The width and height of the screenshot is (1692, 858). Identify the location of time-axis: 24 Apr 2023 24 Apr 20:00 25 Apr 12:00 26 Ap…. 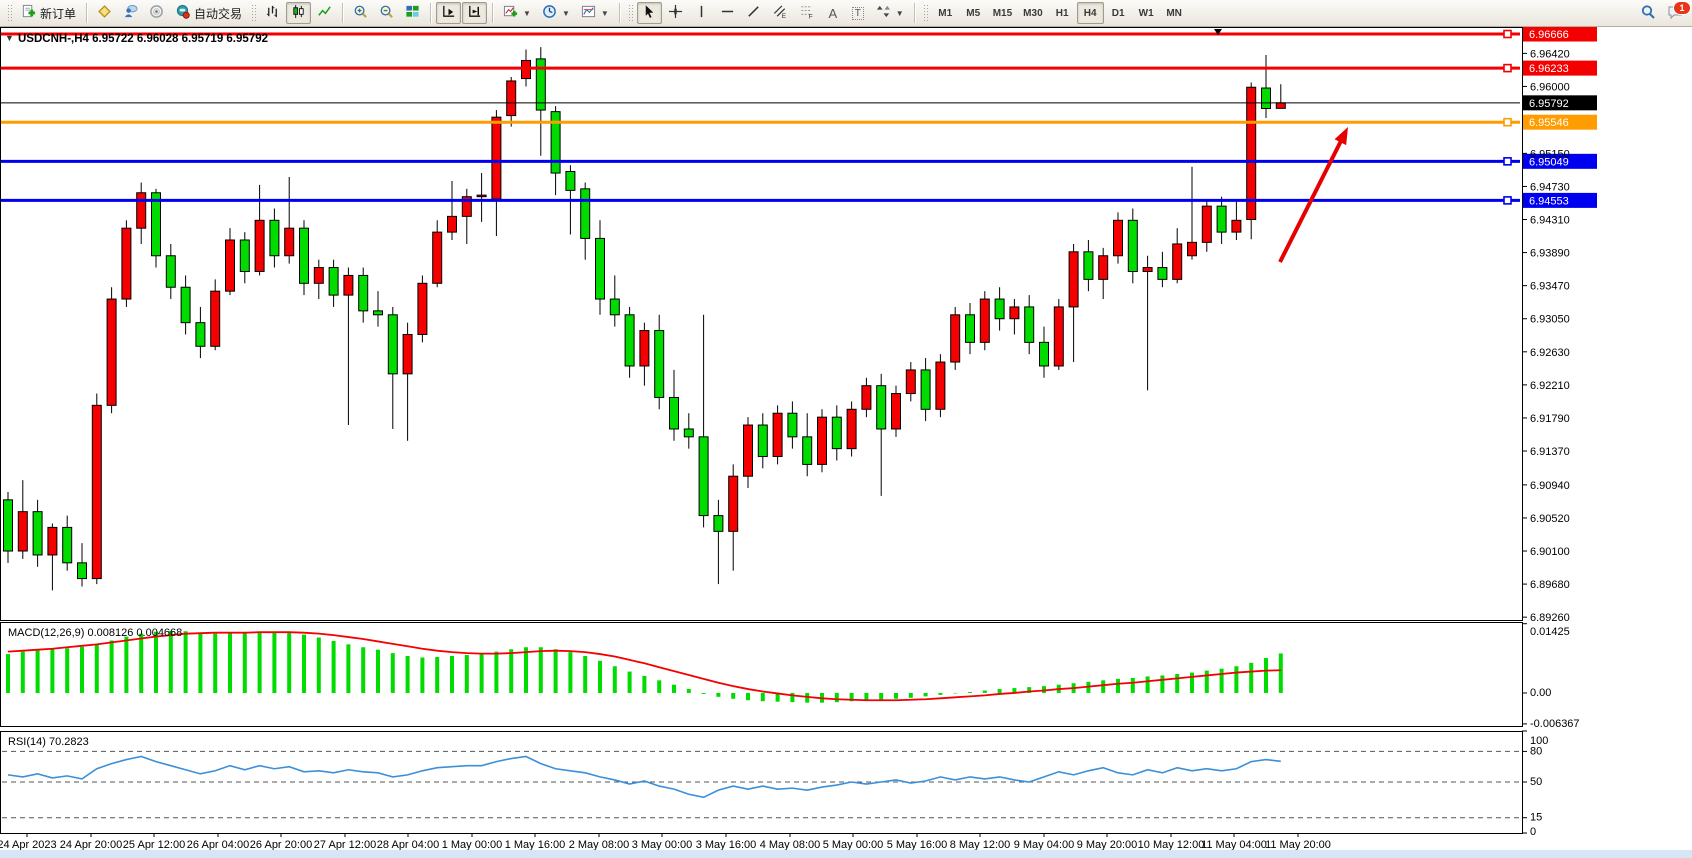
(665, 842).